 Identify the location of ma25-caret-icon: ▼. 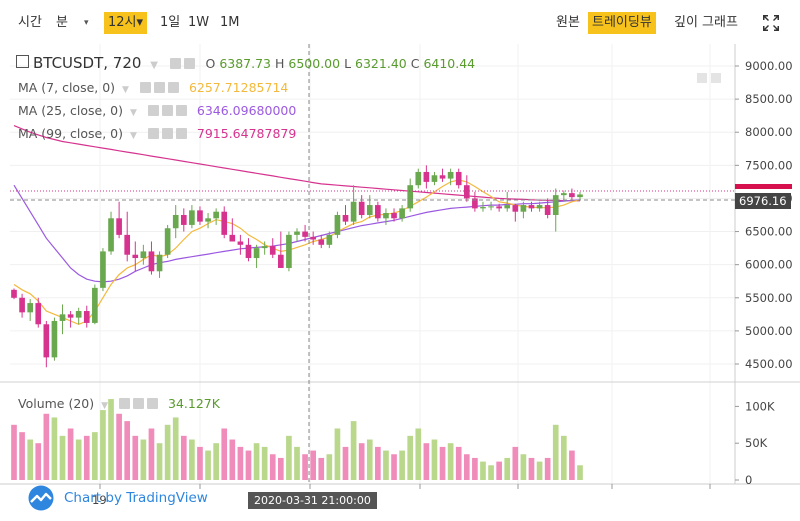
(133, 113).